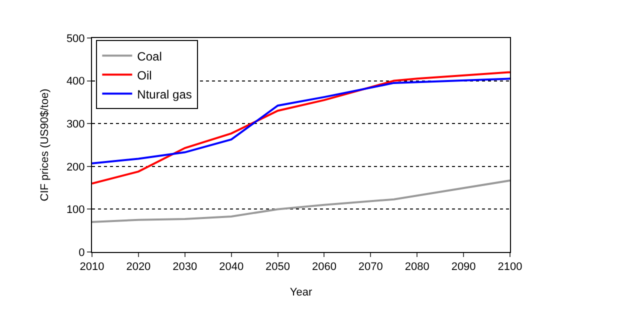 The image size is (620, 320). I want to click on x-tick-label: 2020, so click(138, 267).